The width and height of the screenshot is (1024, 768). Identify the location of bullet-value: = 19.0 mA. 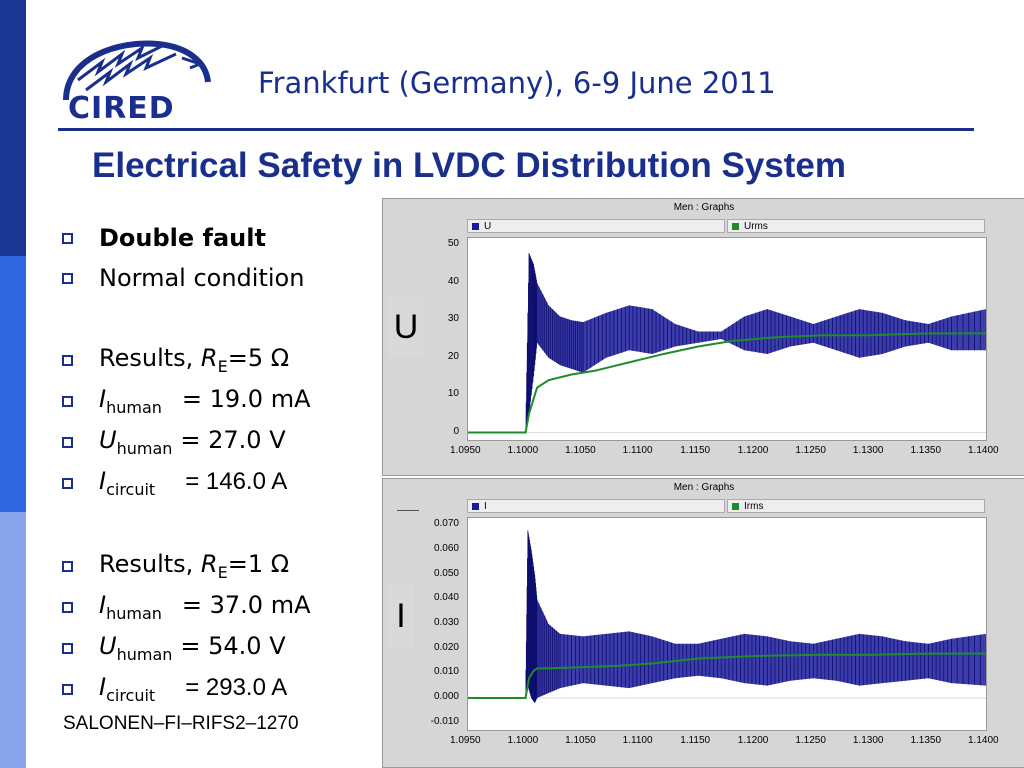
(246, 399).